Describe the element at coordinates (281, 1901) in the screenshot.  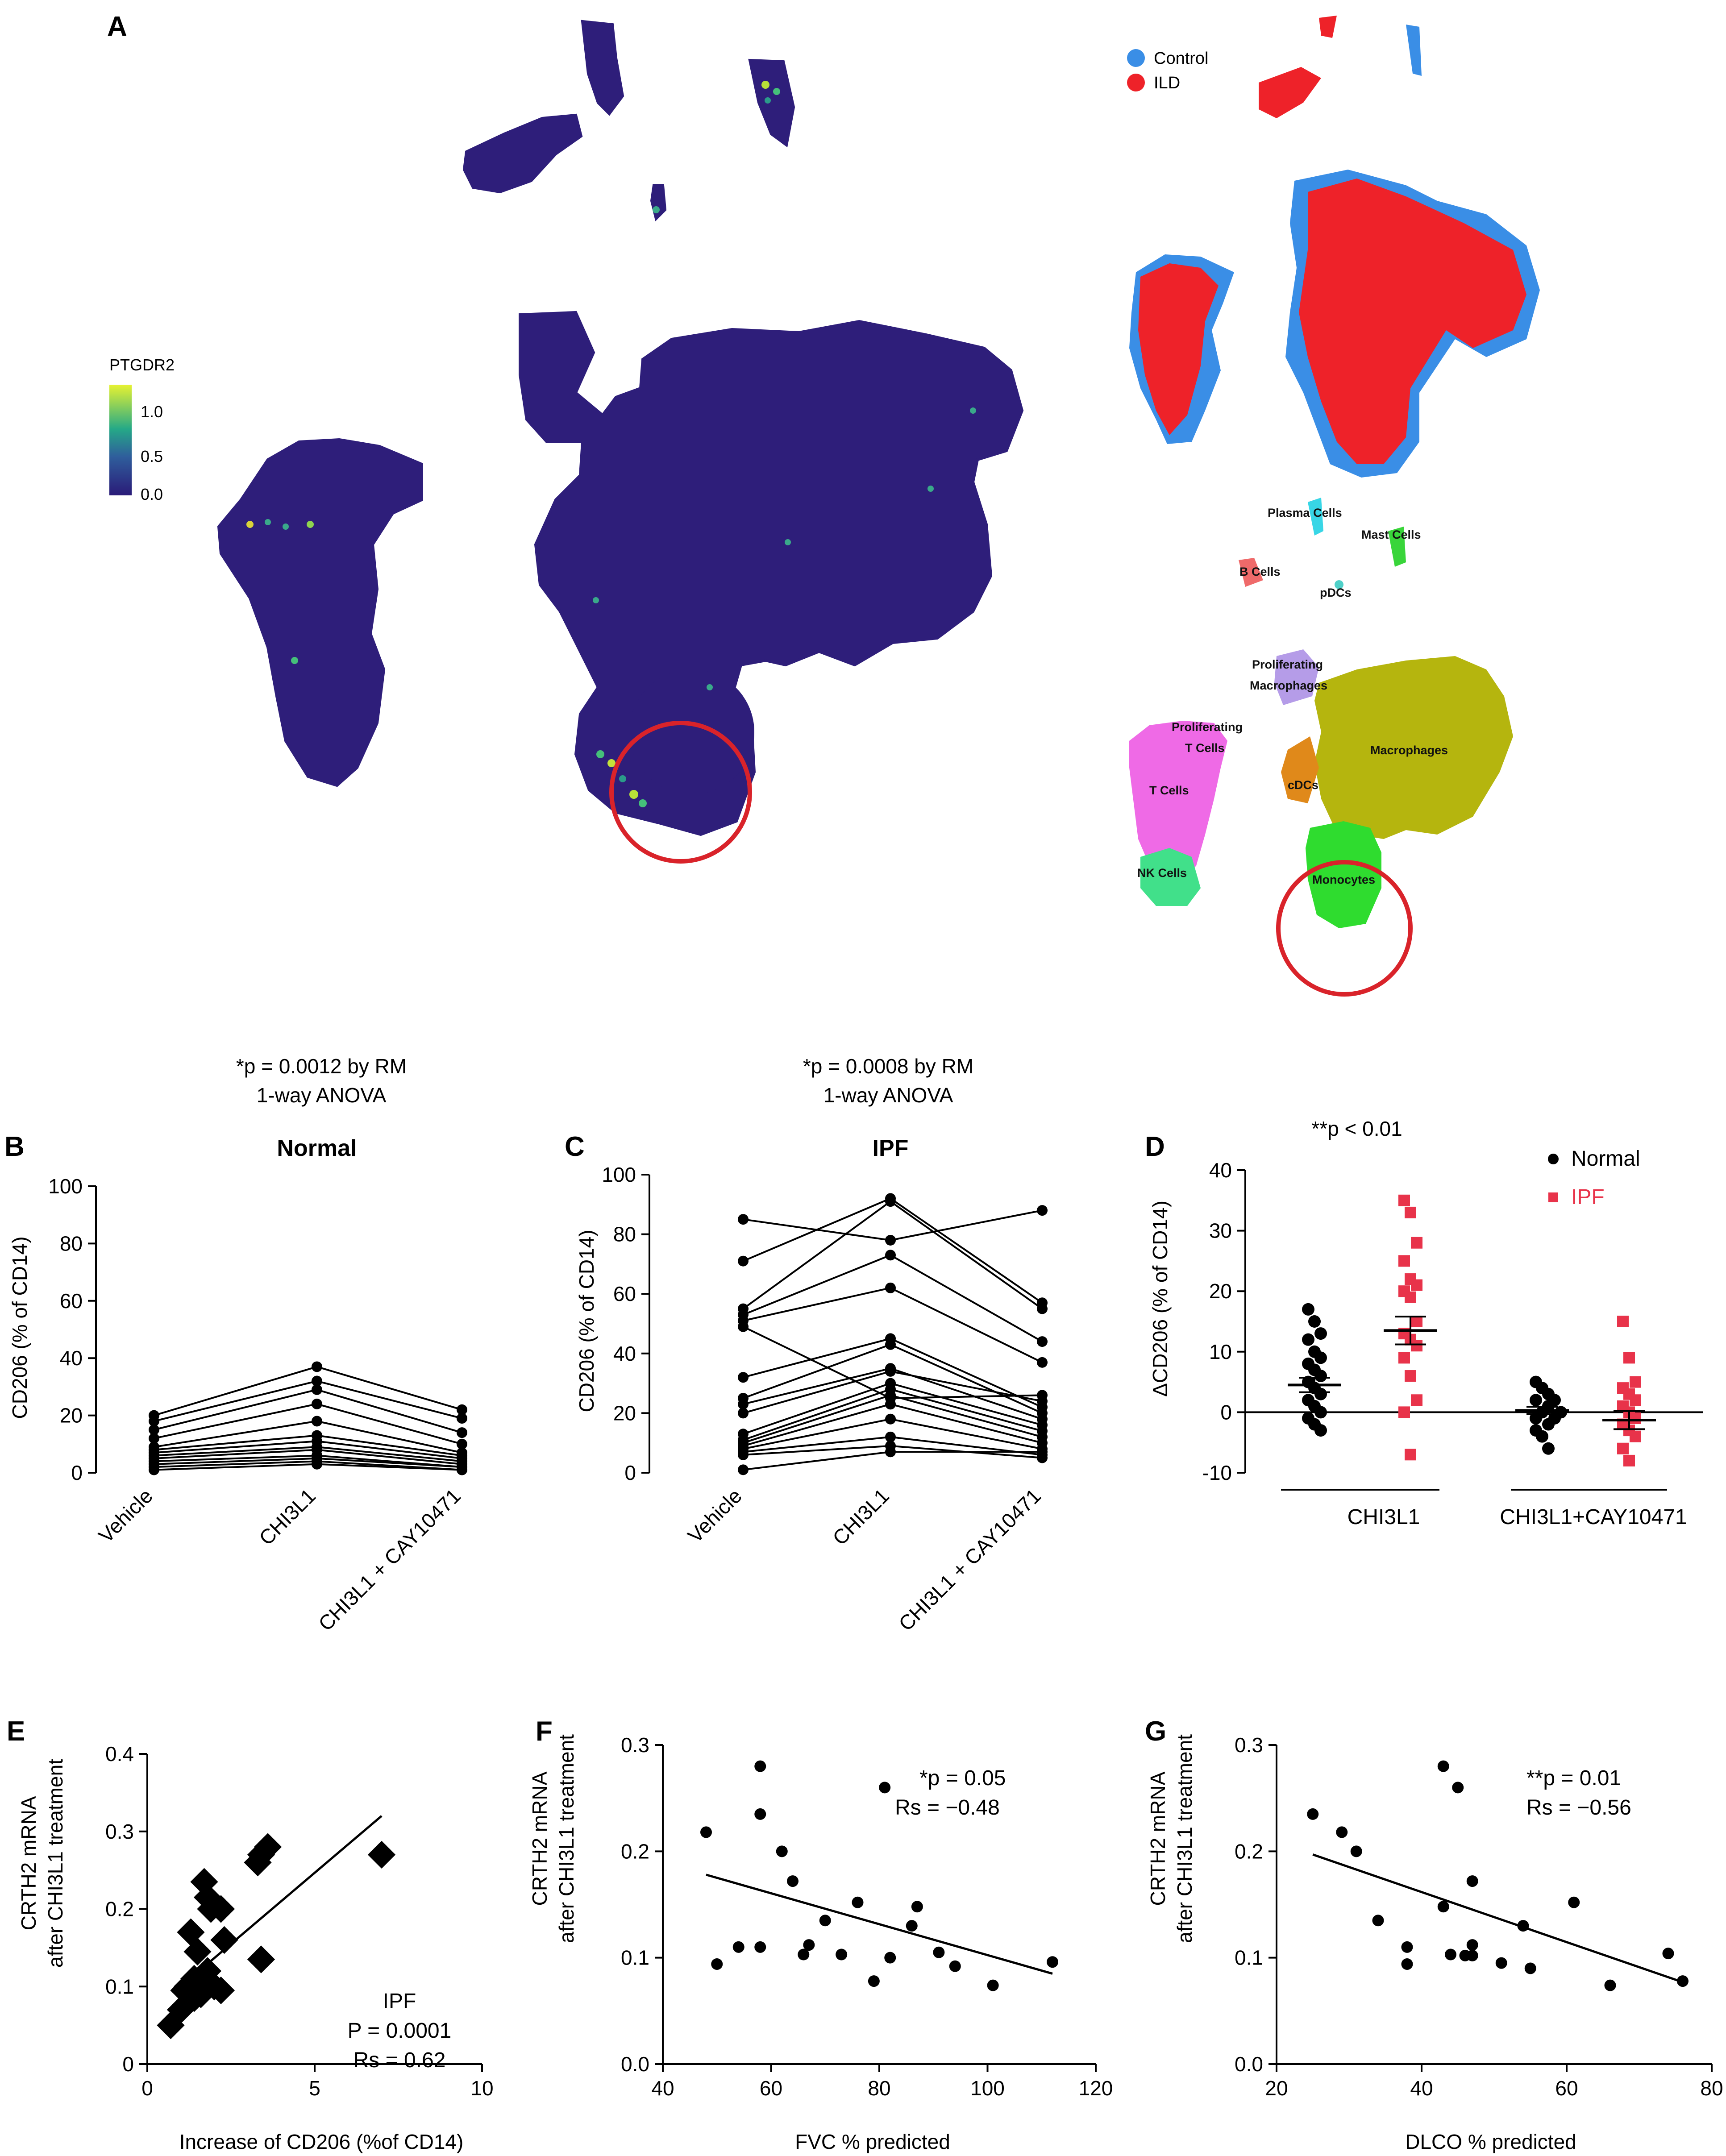
I see `regression-line` at that location.